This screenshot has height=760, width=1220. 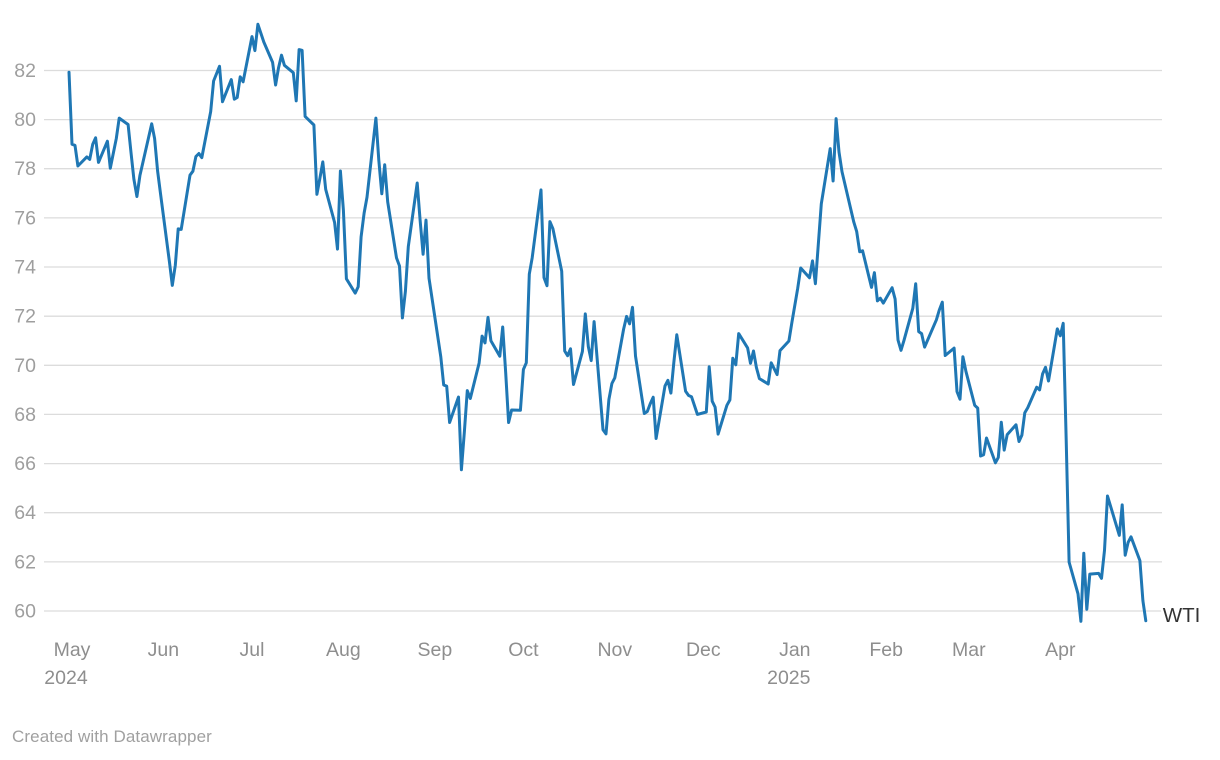 I want to click on y-tick-label-70: 70, so click(x=25, y=366).